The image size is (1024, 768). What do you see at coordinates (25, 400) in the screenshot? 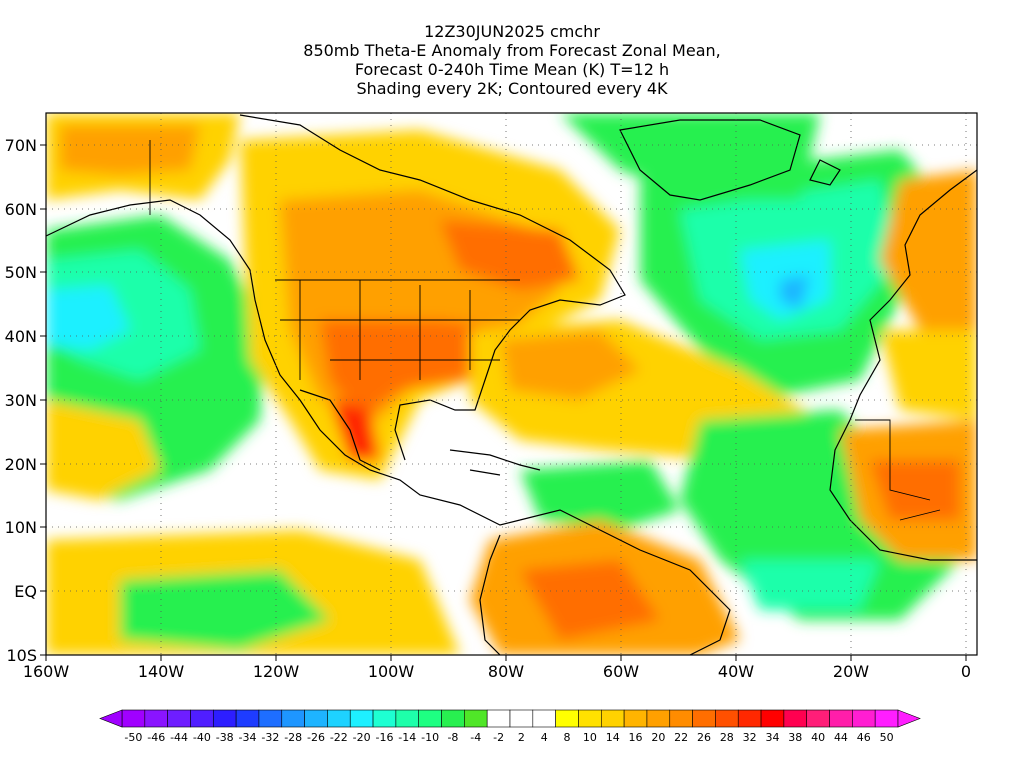
I see `latitude-axis: 70N 60N 50N 40N 30N 20N 10N EQ 10S` at bounding box center [25, 400].